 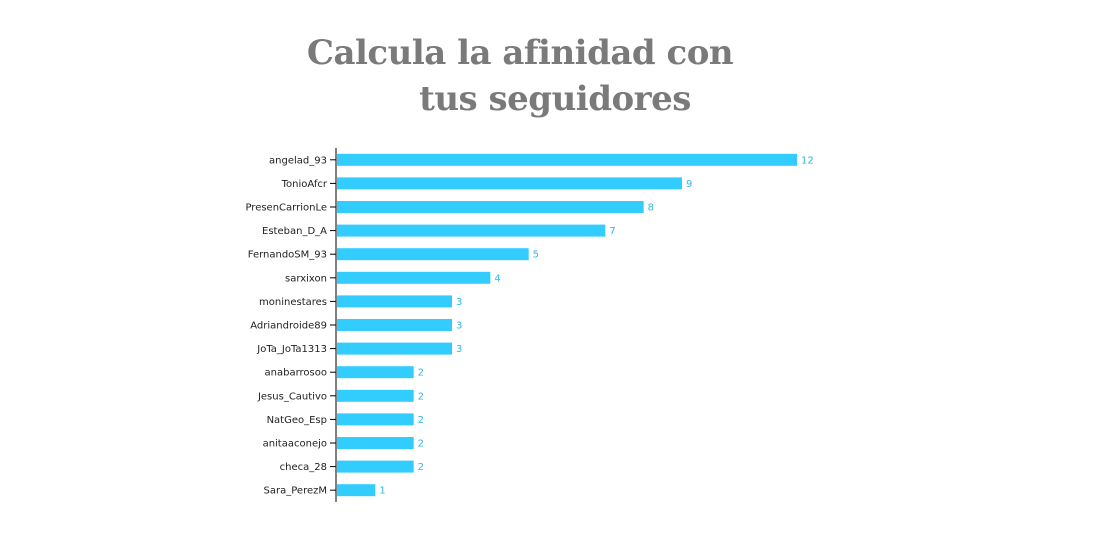 I want to click on data-label: 7, so click(x=612, y=231).